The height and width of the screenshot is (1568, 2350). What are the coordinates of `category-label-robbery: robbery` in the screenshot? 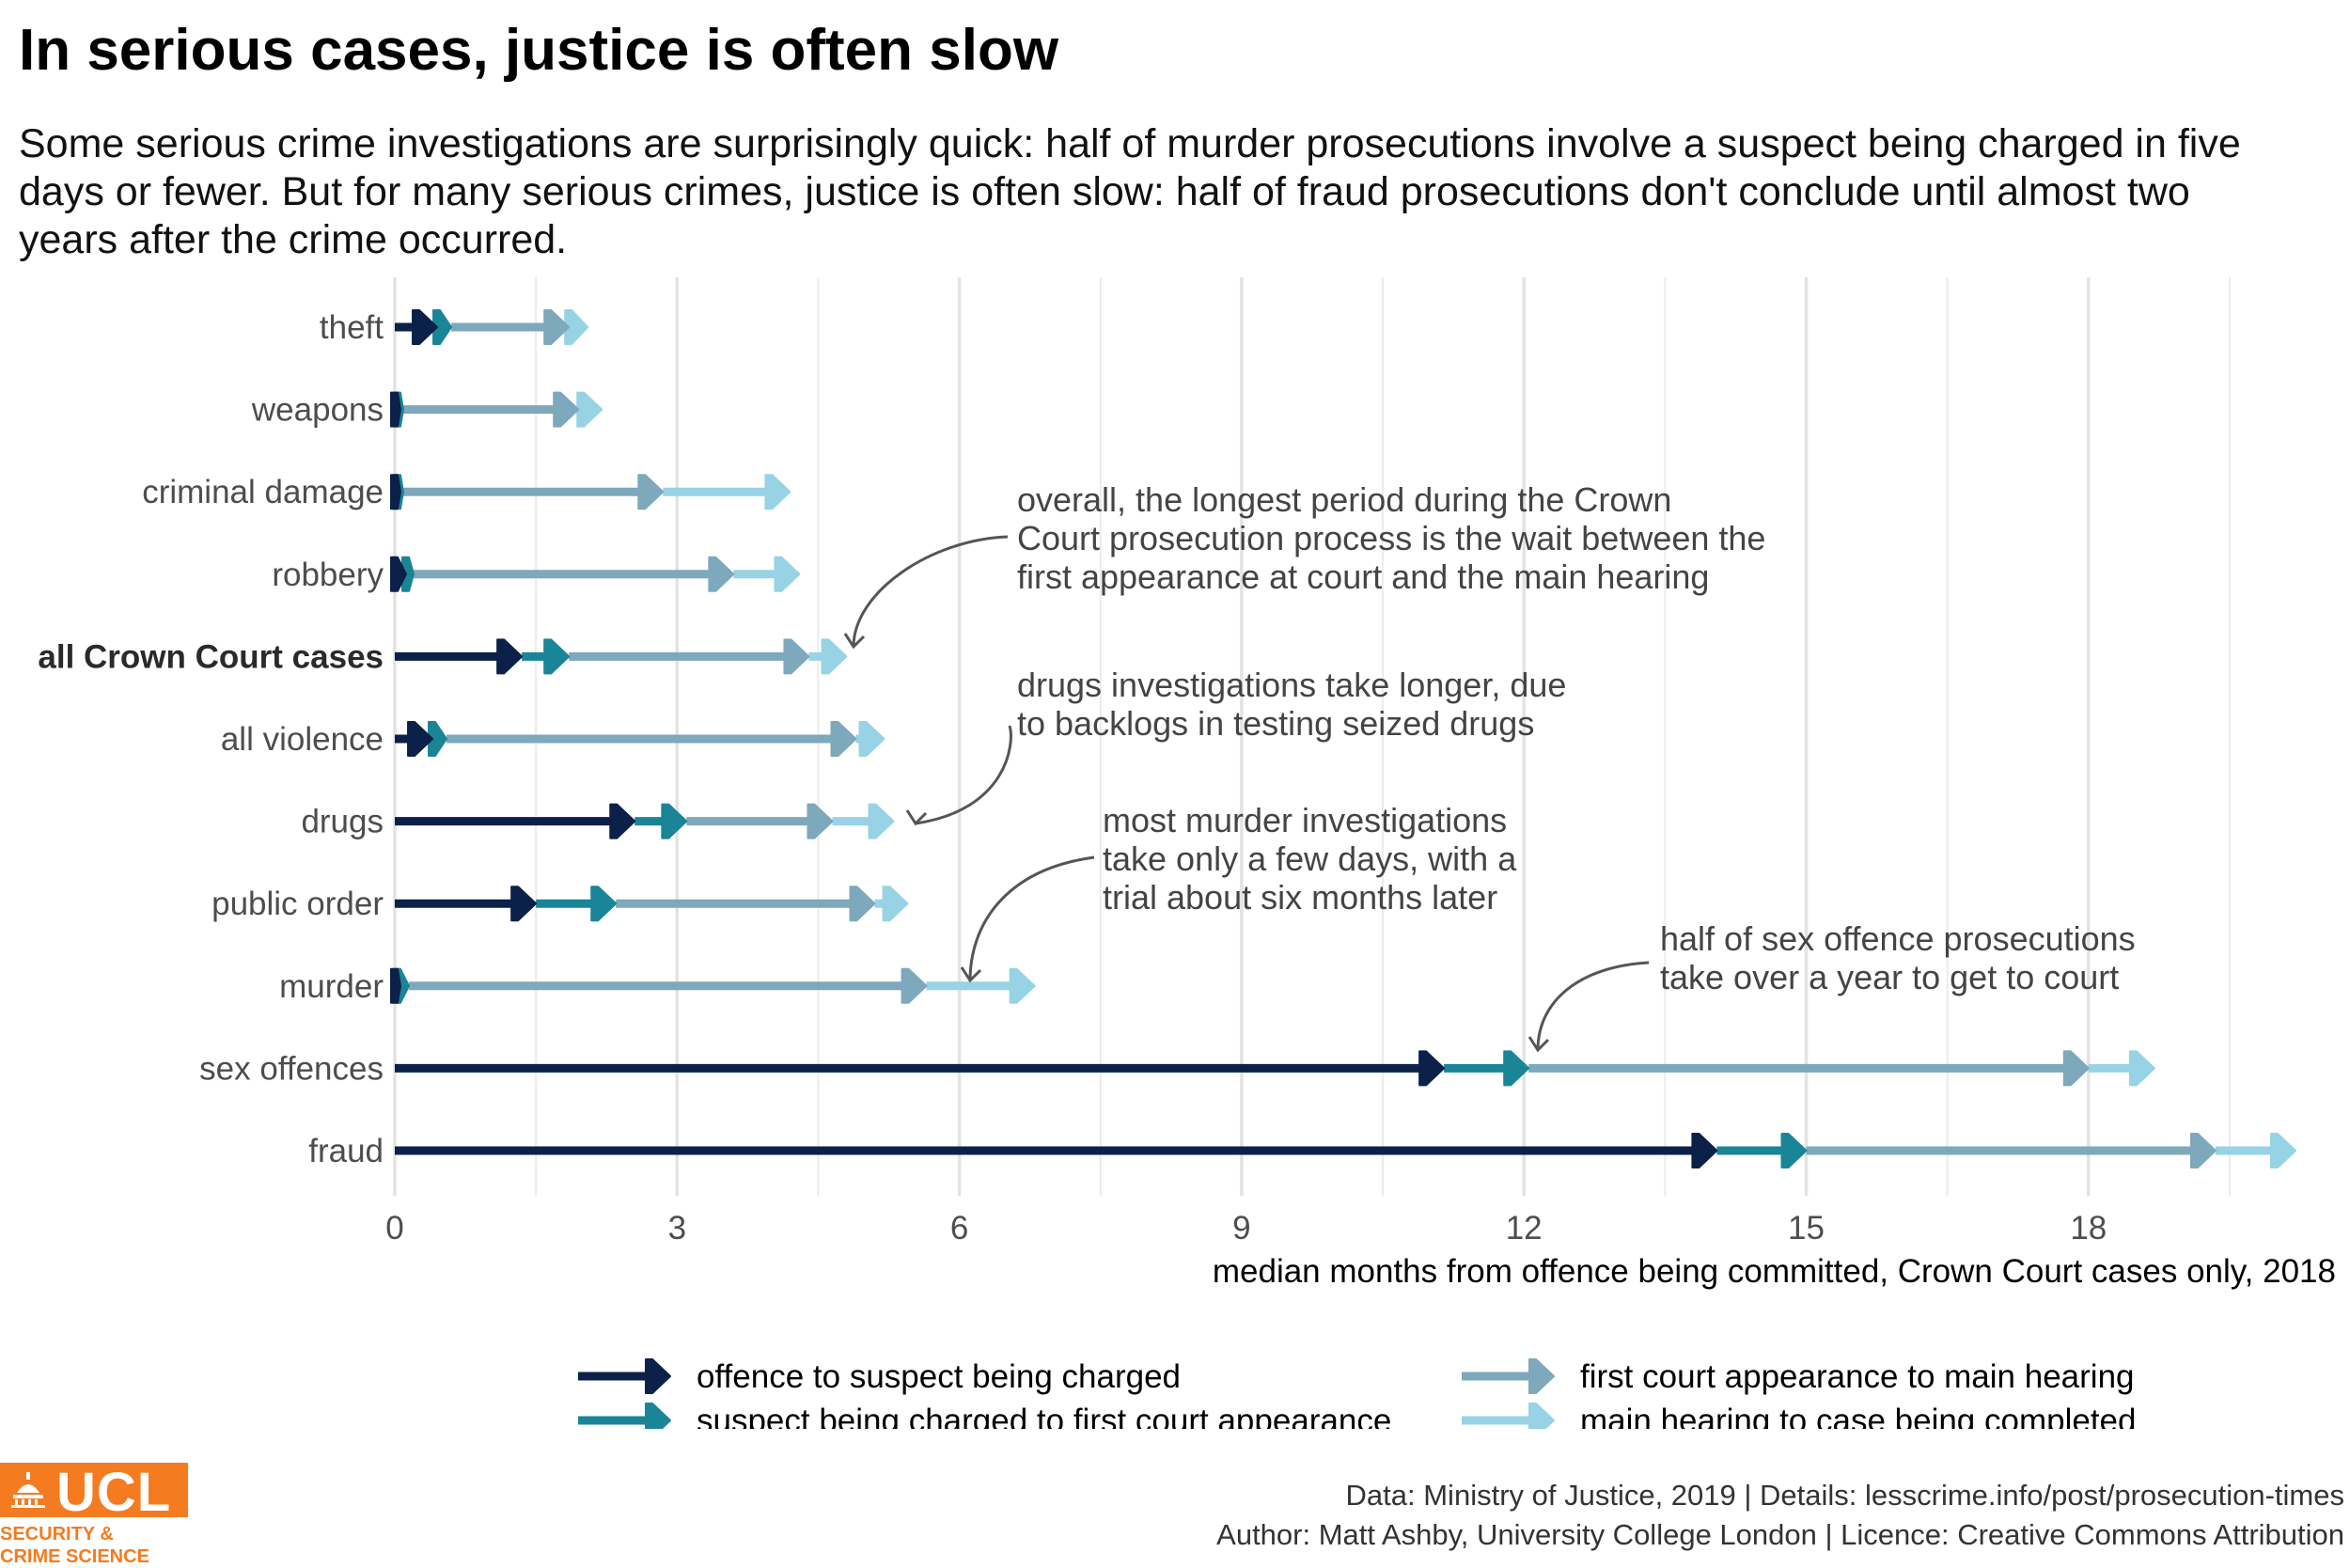 It's located at (328, 575).